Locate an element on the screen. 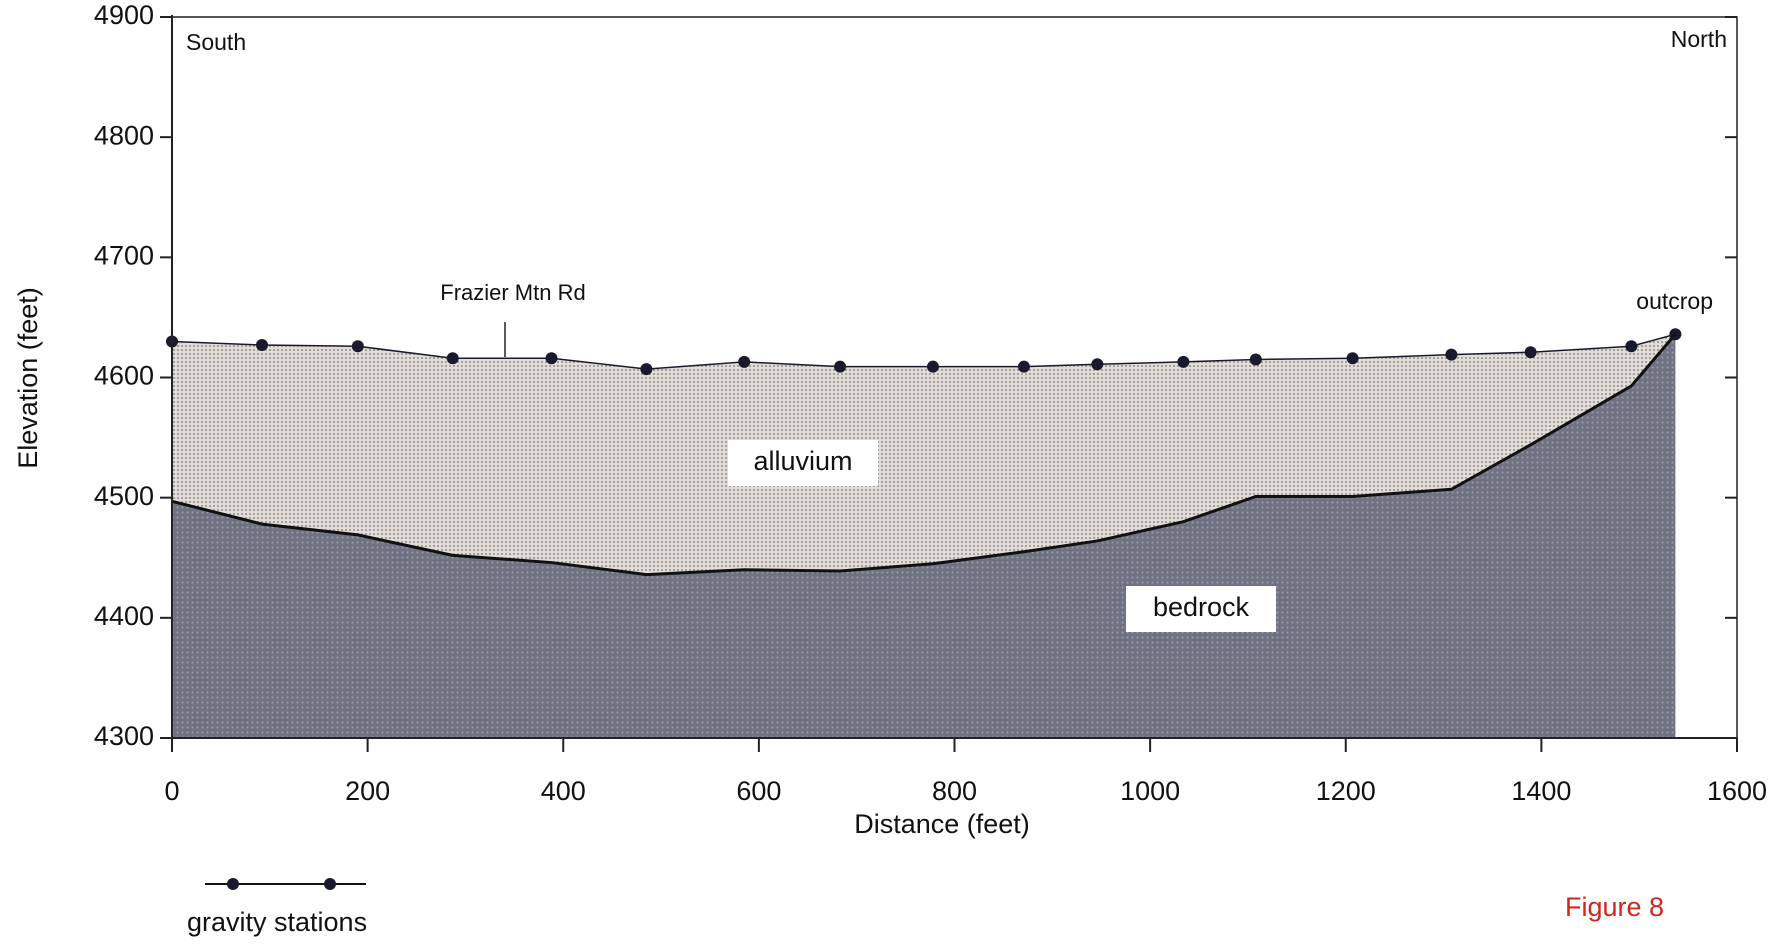  x-tick-label: 1000 is located at coordinates (1150, 791).